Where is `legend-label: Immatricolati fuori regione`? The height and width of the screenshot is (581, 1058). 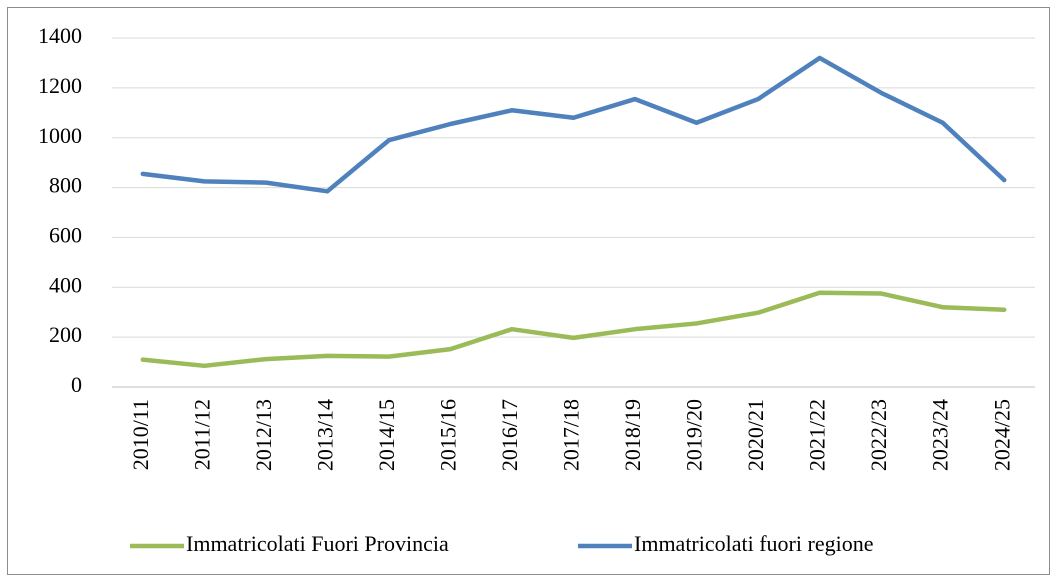
legend-label: Immatricolati fuori regione is located at coordinates (753, 543).